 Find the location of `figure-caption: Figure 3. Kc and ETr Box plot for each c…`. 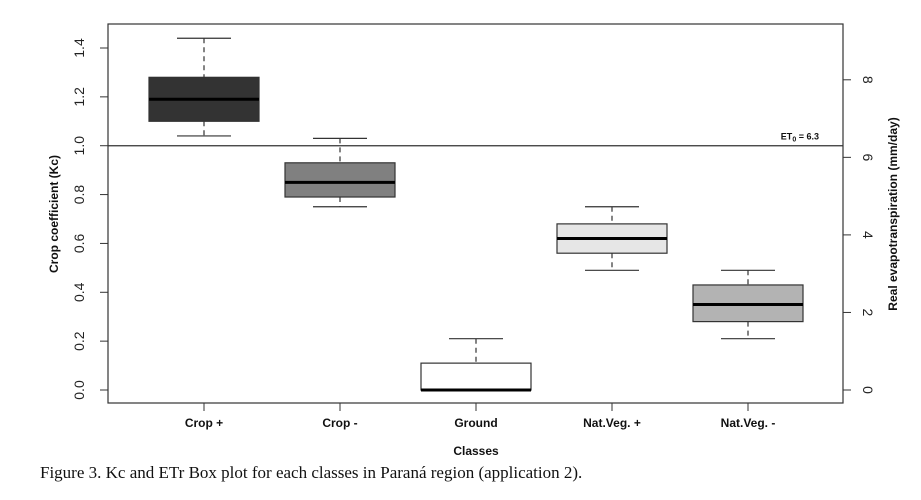

figure-caption: Figure 3. Kc and ETr Box plot for each c… is located at coordinates (311, 472).